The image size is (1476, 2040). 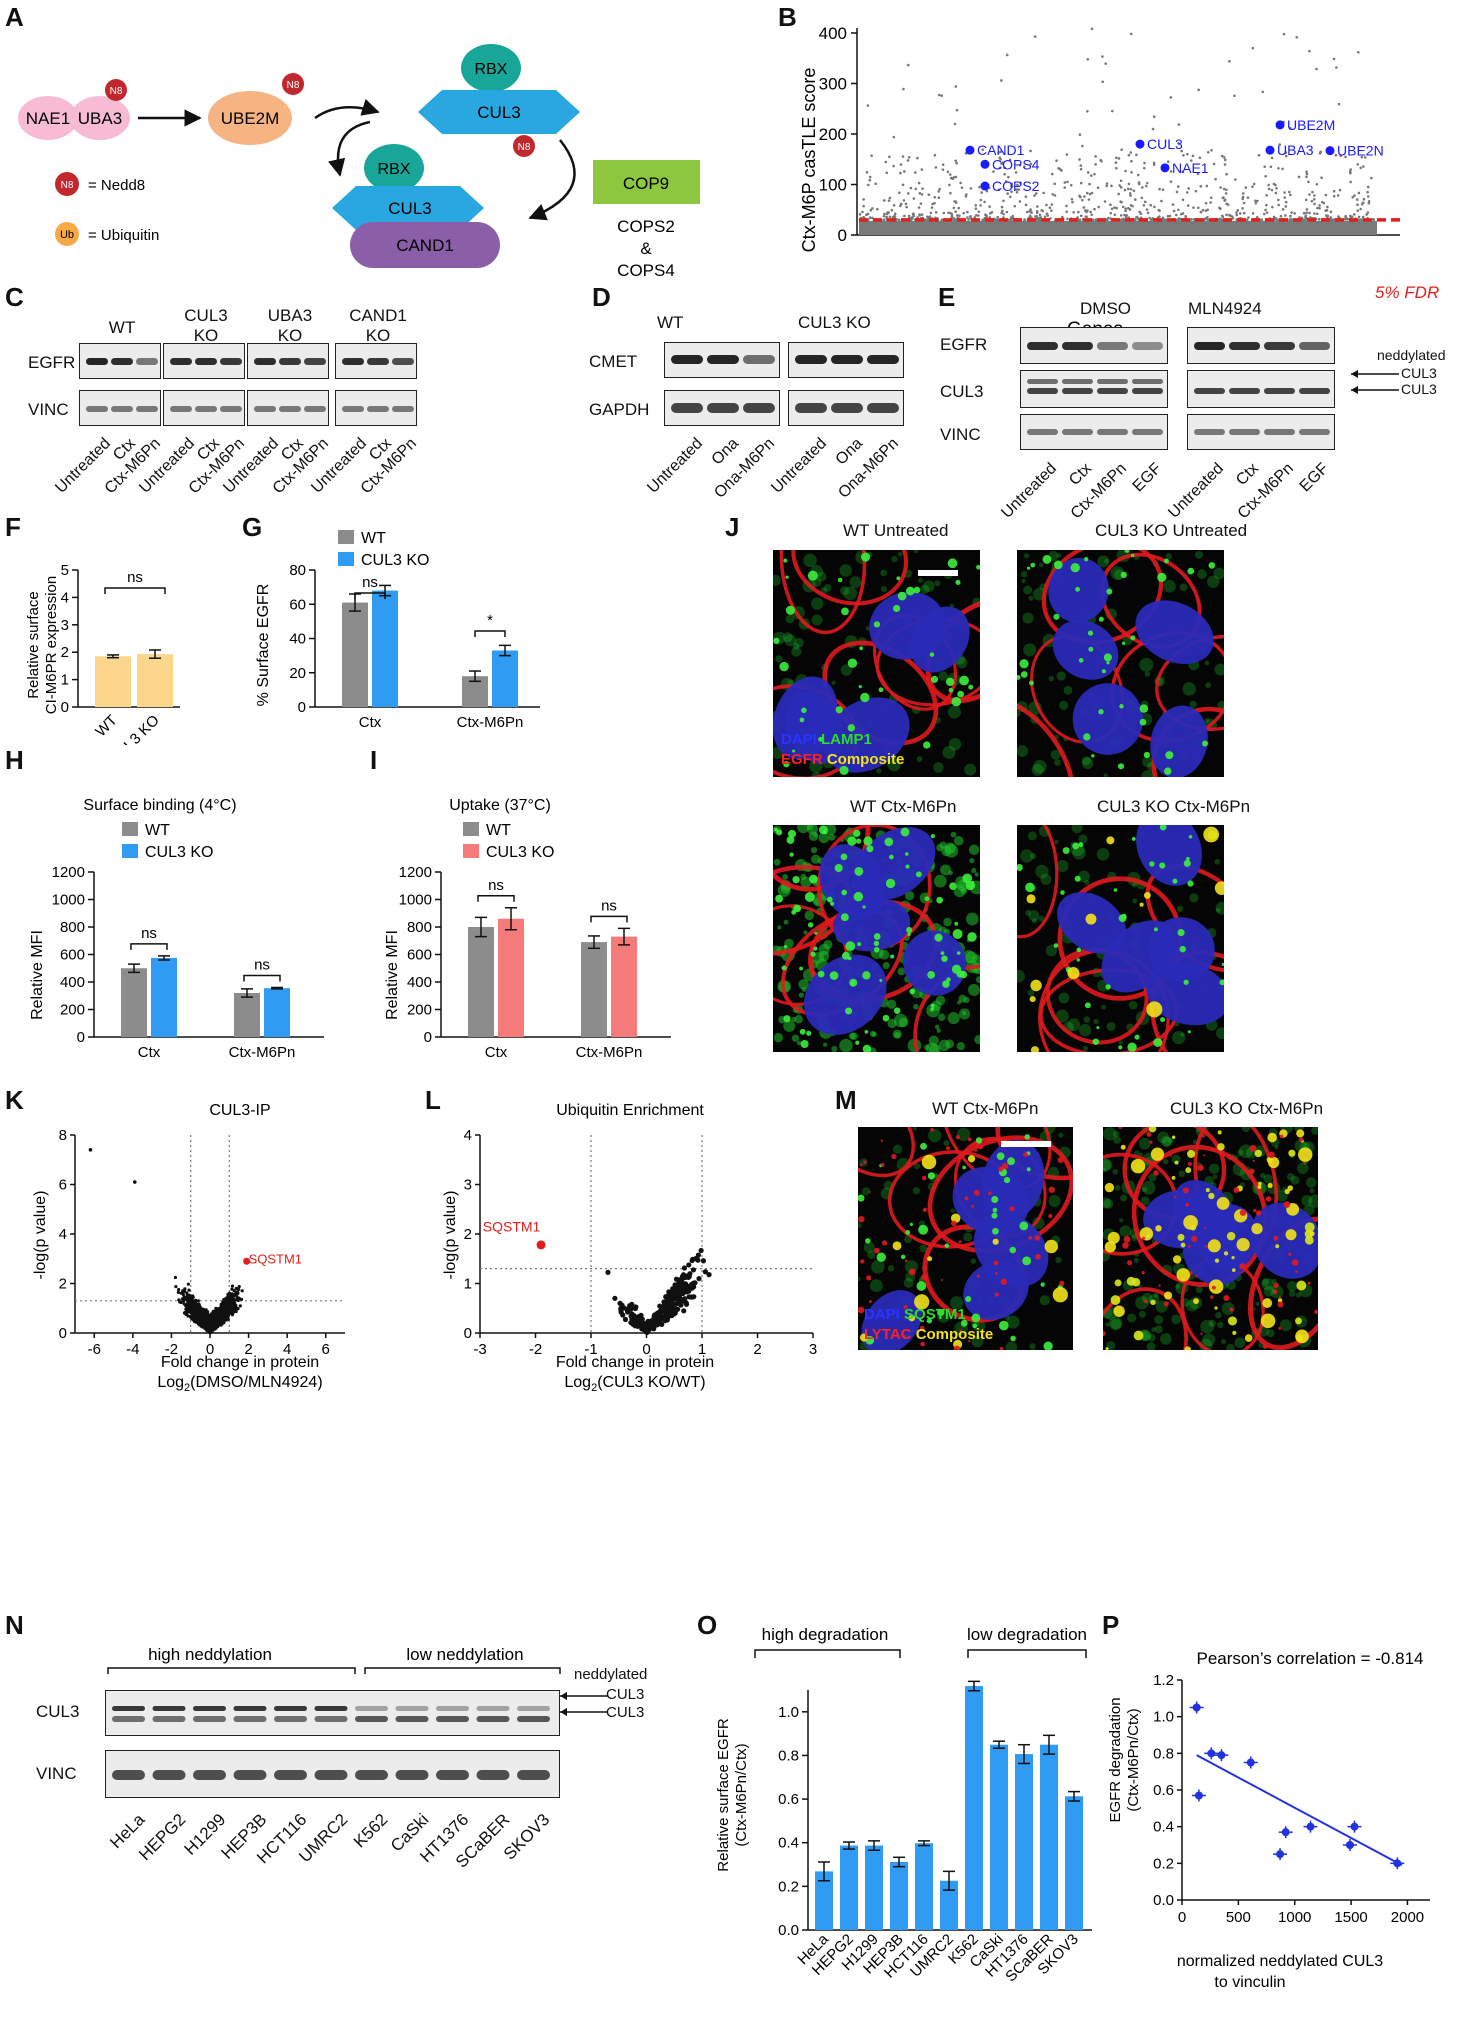 I want to click on p-xtick: 0, so click(x=1182, y=1917).